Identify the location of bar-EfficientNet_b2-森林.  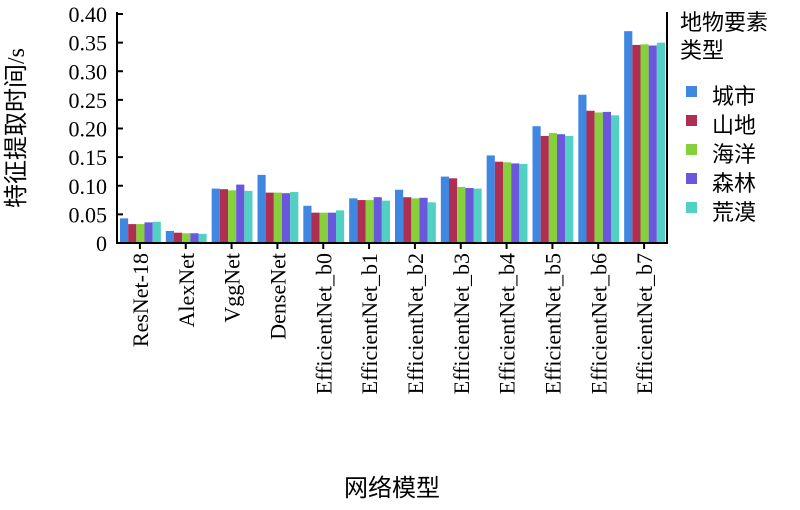
(423, 220).